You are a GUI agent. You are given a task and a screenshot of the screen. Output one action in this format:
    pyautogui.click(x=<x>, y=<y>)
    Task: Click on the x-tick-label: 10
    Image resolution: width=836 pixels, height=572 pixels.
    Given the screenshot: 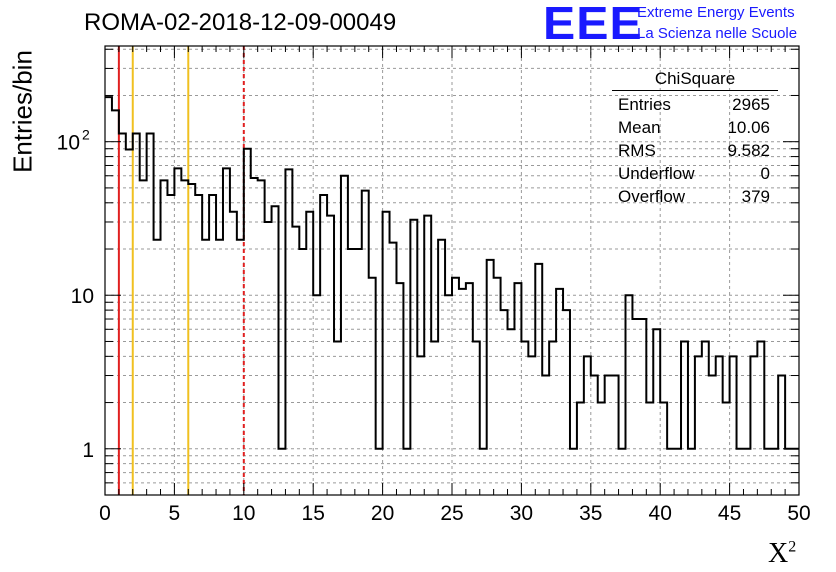 What is the action you would take?
    pyautogui.click(x=243, y=513)
    